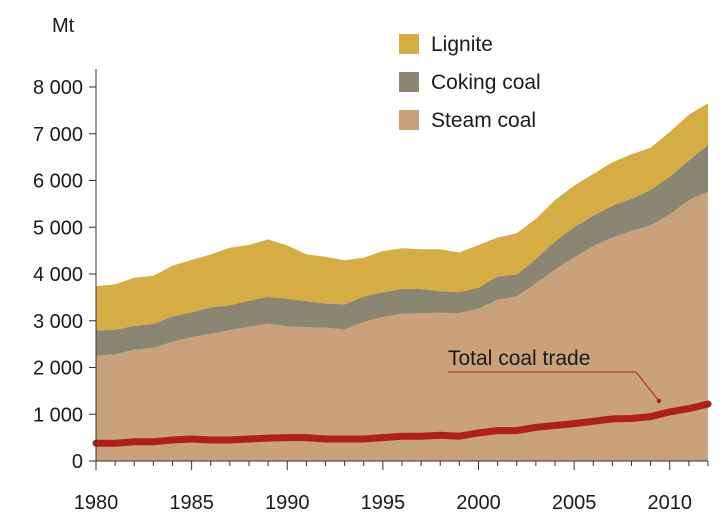 This screenshot has height=528, width=723. What do you see at coordinates (191, 503) in the screenshot?
I see `x-tick-label: 1985` at bounding box center [191, 503].